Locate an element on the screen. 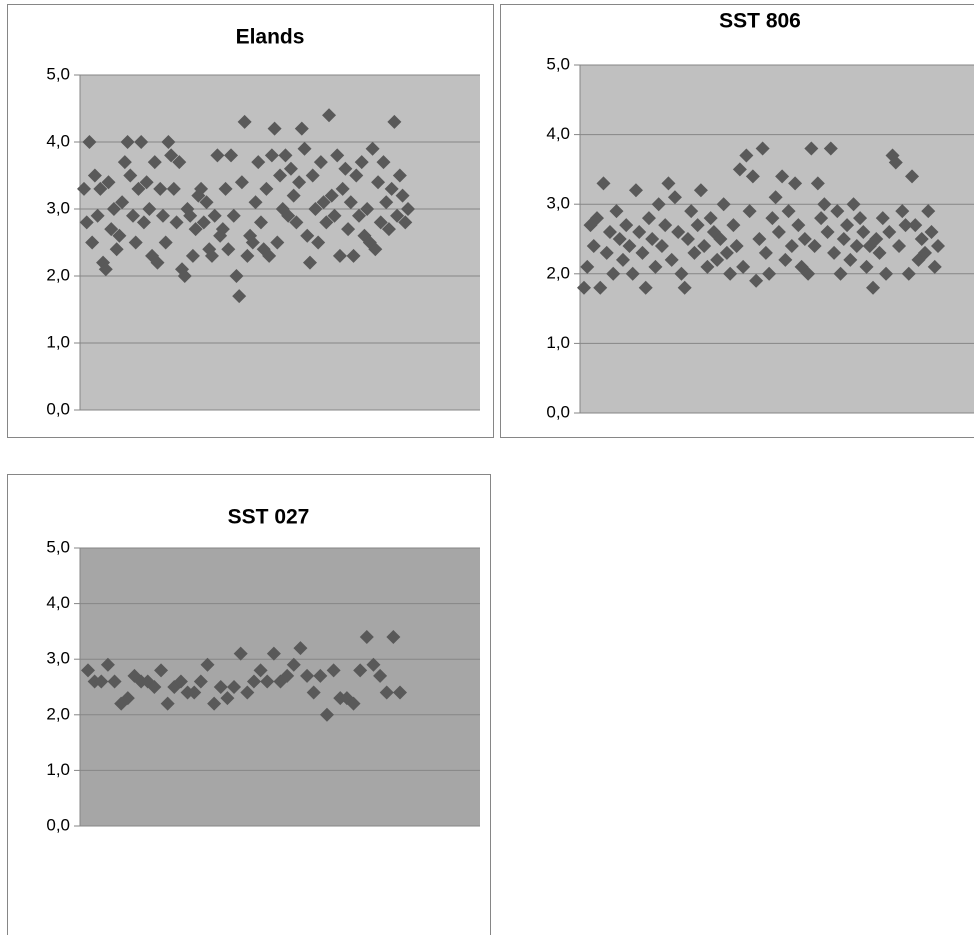 Image resolution: width=974 pixels, height=935 pixels. y-tick-label: 0,0 is located at coordinates (58, 824).